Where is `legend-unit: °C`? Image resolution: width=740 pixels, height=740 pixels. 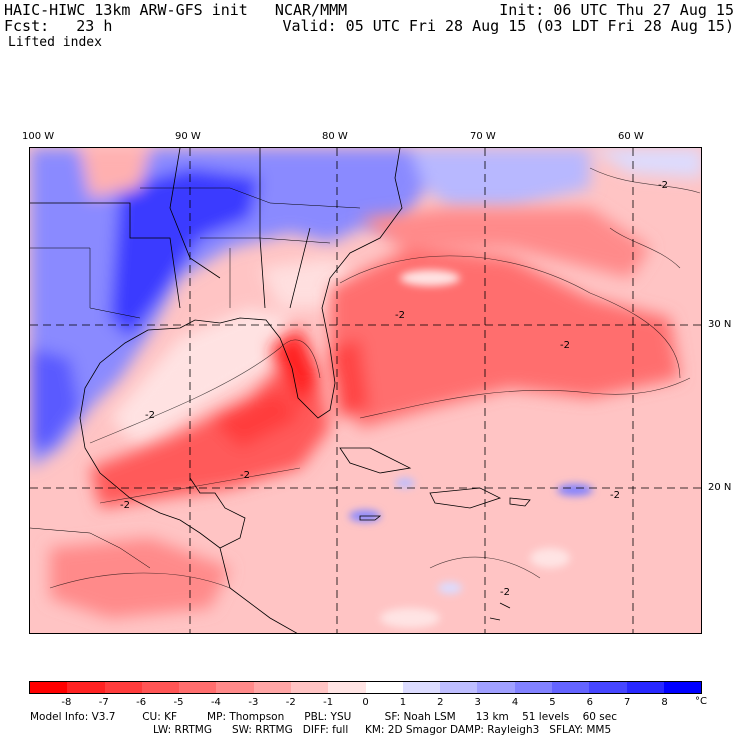
legend-unit: °C is located at coordinates (701, 701).